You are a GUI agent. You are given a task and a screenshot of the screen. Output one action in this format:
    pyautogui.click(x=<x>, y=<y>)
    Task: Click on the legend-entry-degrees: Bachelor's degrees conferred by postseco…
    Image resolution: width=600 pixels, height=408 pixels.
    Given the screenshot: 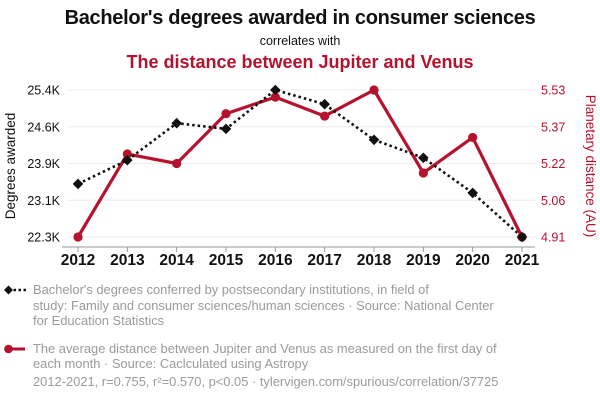 What is the action you would take?
    pyautogui.click(x=295, y=305)
    